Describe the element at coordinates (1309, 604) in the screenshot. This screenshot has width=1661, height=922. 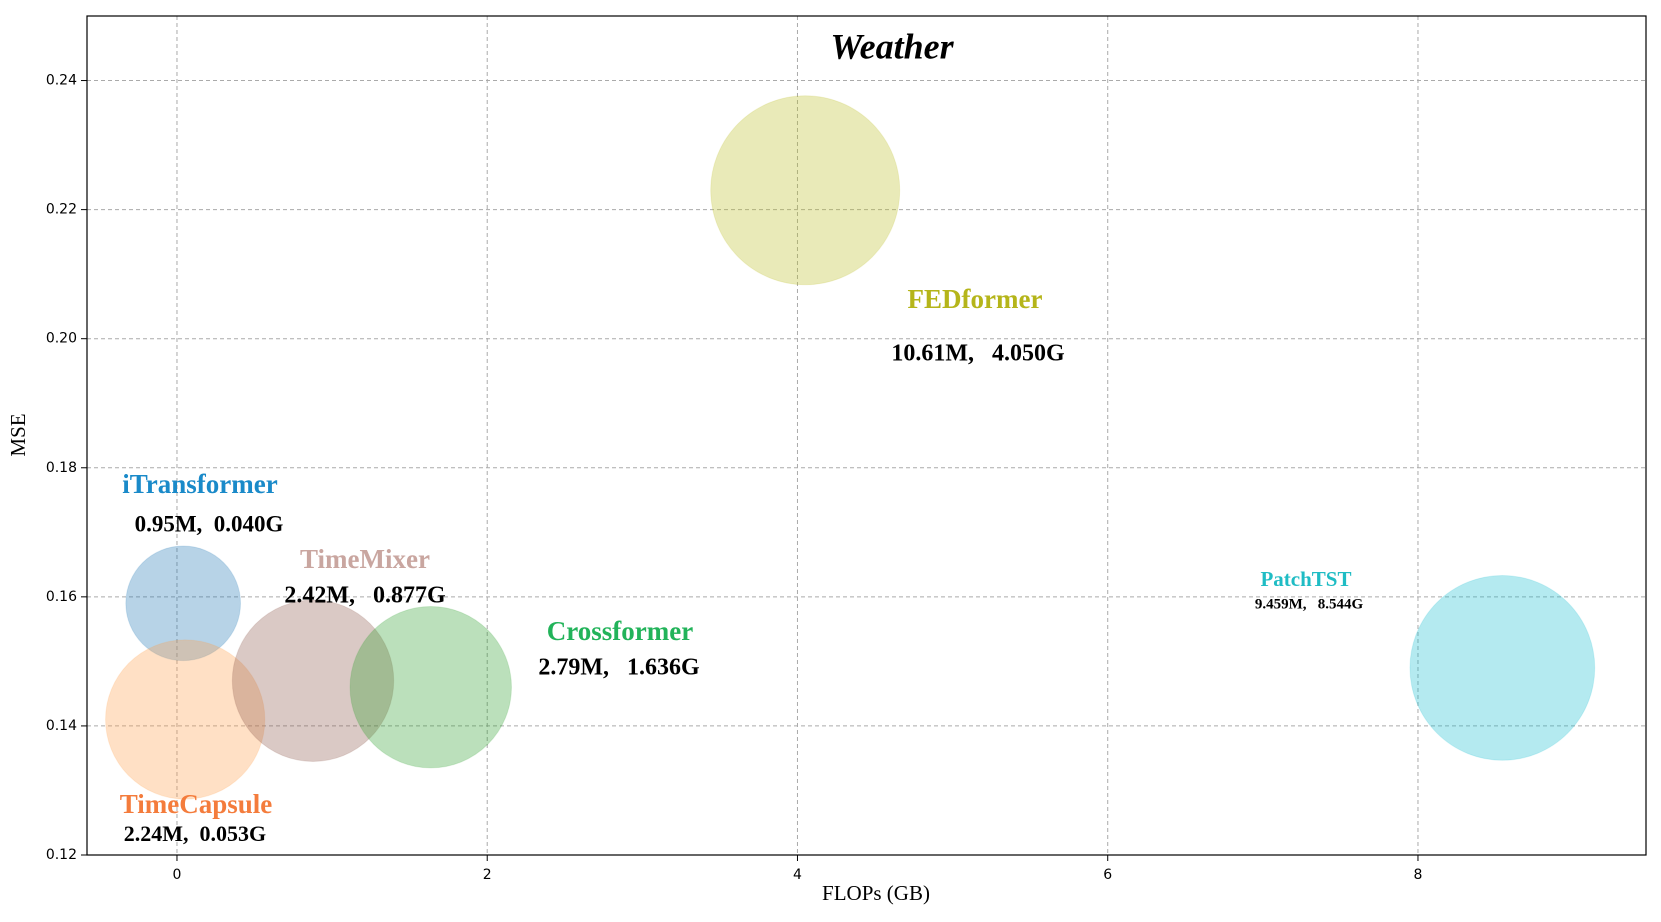
I see `series-annotation: 9.459M, 8.544G` at that location.